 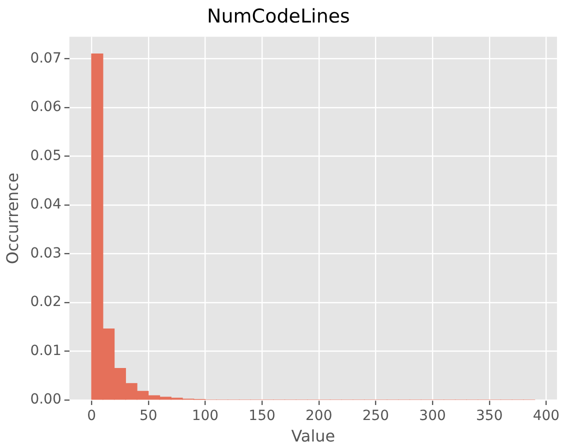 What do you see at coordinates (46, 302) in the screenshot?
I see `y-tick-label: 0.02` at bounding box center [46, 302].